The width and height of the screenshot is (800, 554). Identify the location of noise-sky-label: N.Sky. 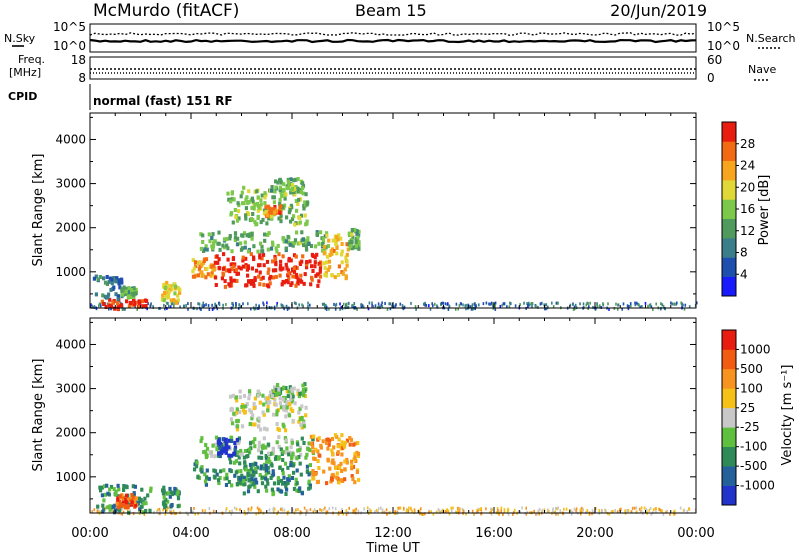
(20, 38).